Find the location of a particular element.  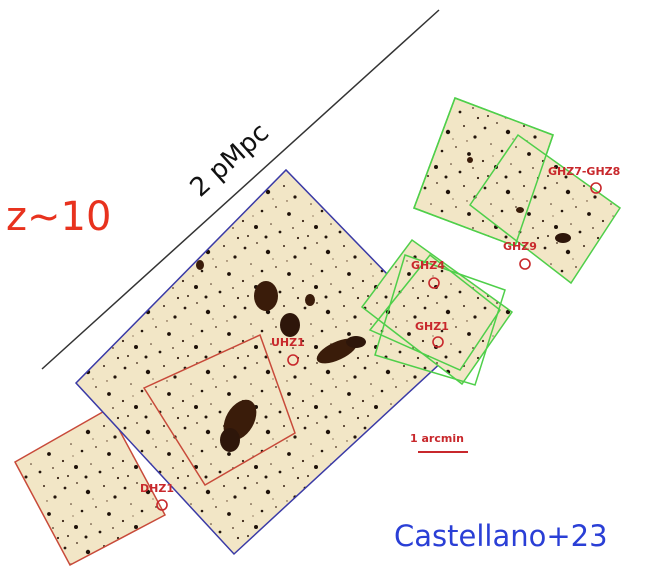

target-label-ghz9: GHZ9 is located at coordinates (520, 246).